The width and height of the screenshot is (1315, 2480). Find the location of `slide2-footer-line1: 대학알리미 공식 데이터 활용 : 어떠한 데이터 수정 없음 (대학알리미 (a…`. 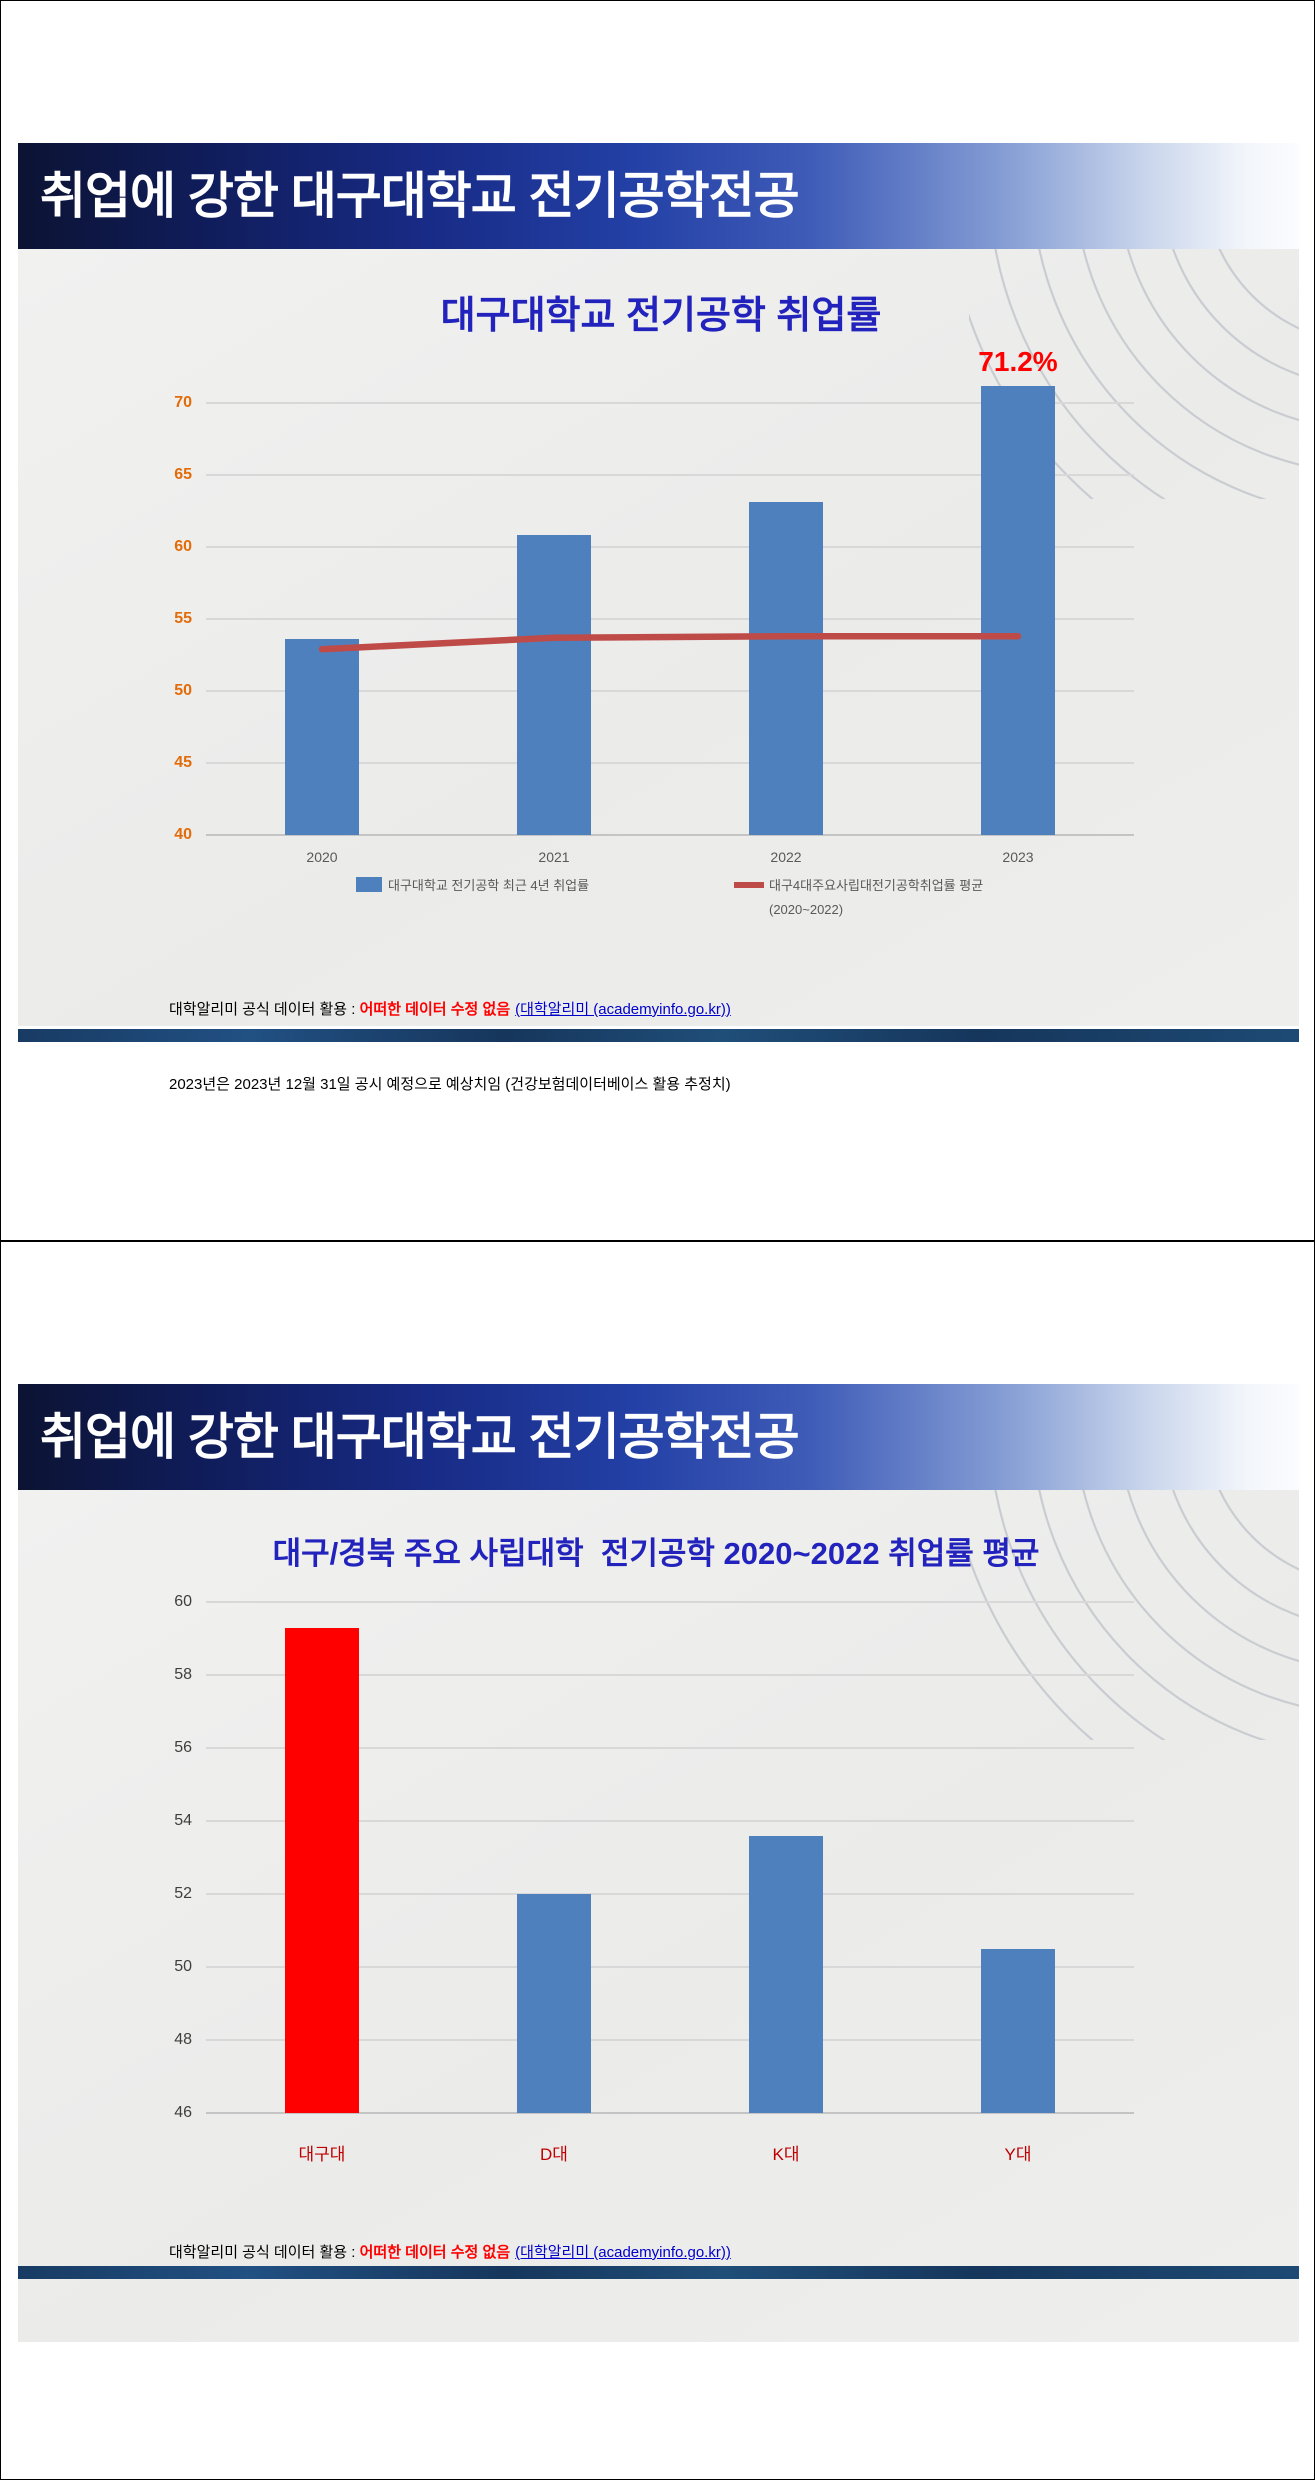

slide2-footer-line1: 대학알리미 공식 데이터 활용 : 어떠한 데이터 수정 없음 (대학알리미 (a… is located at coordinates (450, 2252).